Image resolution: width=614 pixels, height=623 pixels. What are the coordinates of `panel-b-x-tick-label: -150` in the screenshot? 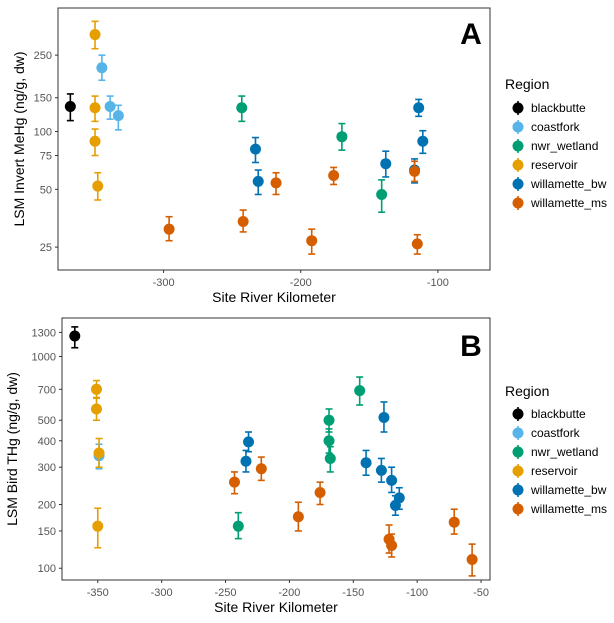 It's located at (353, 593).